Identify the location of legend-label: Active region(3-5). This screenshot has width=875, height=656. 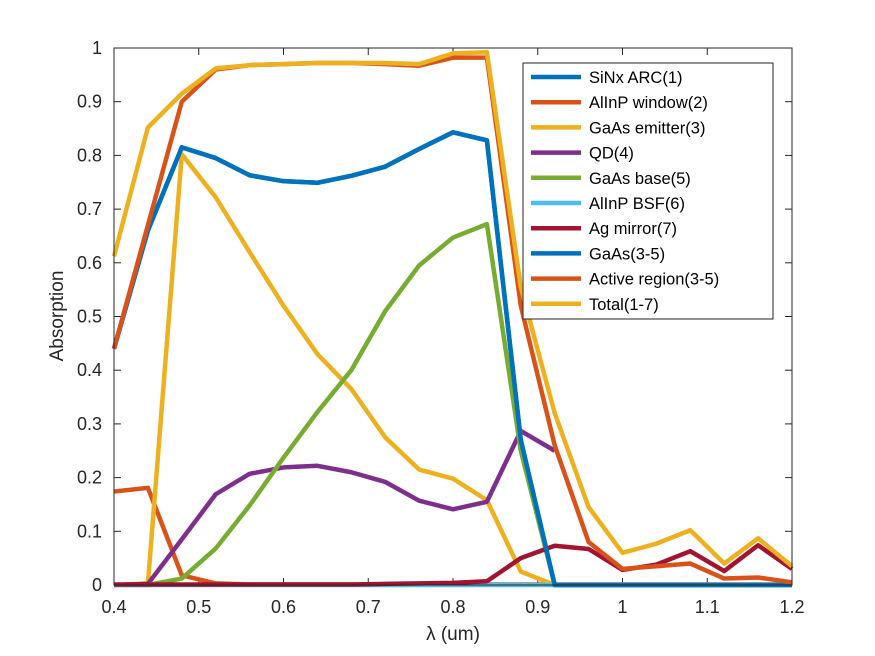
(654, 280).